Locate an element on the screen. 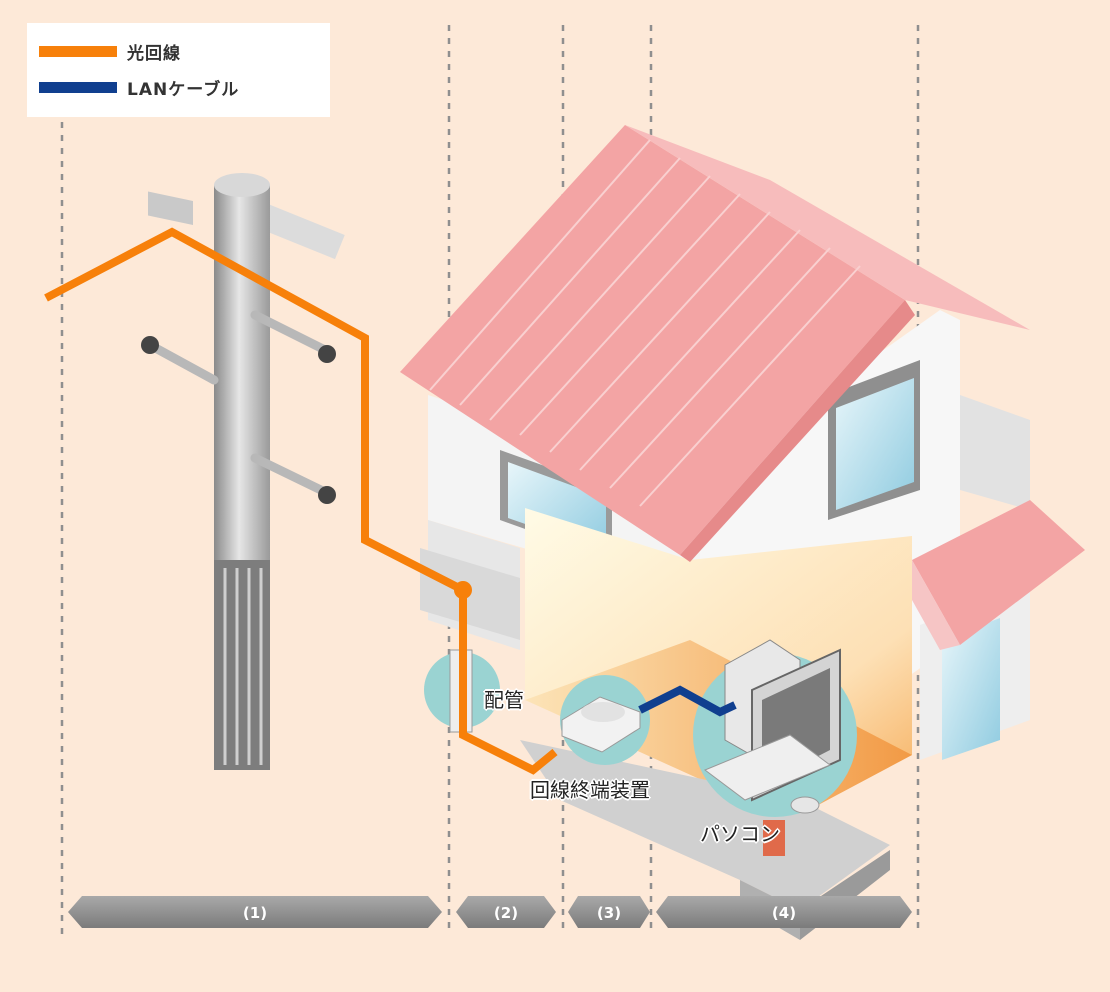  legend-item-lan: LANケーブル is located at coordinates (139, 87).